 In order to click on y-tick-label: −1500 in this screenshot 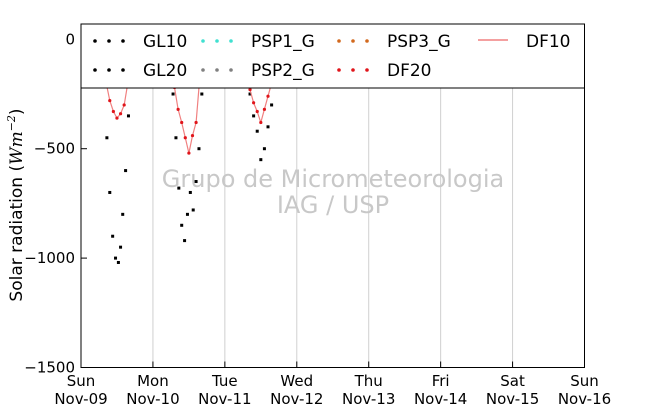, I will do `click(49, 368)`.